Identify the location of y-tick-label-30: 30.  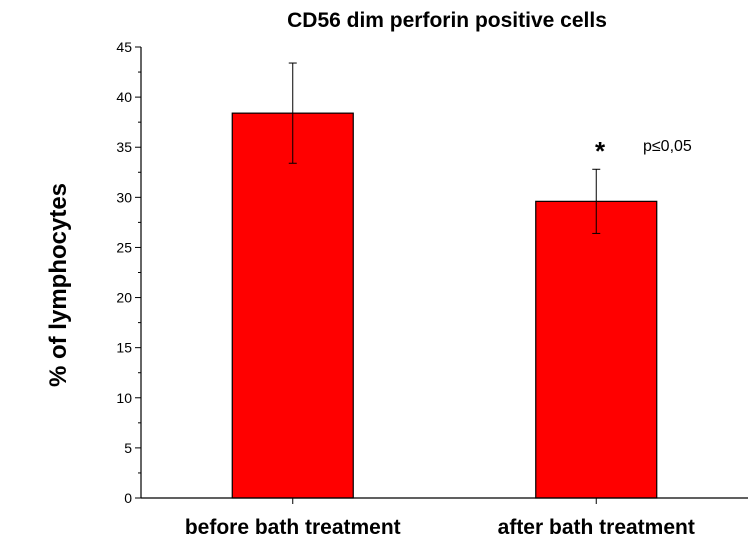
(124, 197).